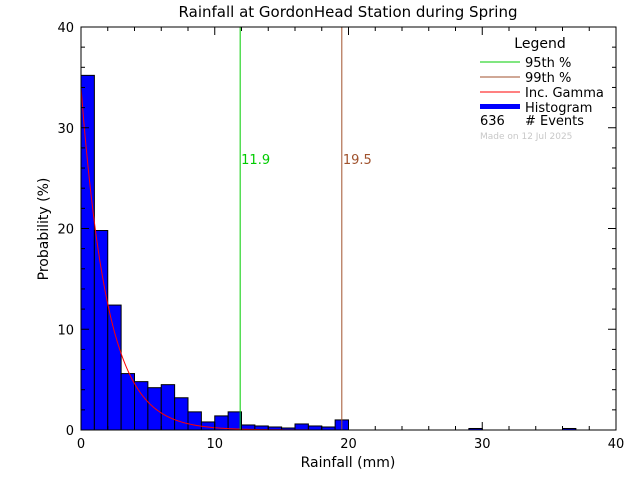 This screenshot has width=640, height=480. Describe the element at coordinates (214, 444) in the screenshot. I see `x-tick-label-1: 10` at that location.